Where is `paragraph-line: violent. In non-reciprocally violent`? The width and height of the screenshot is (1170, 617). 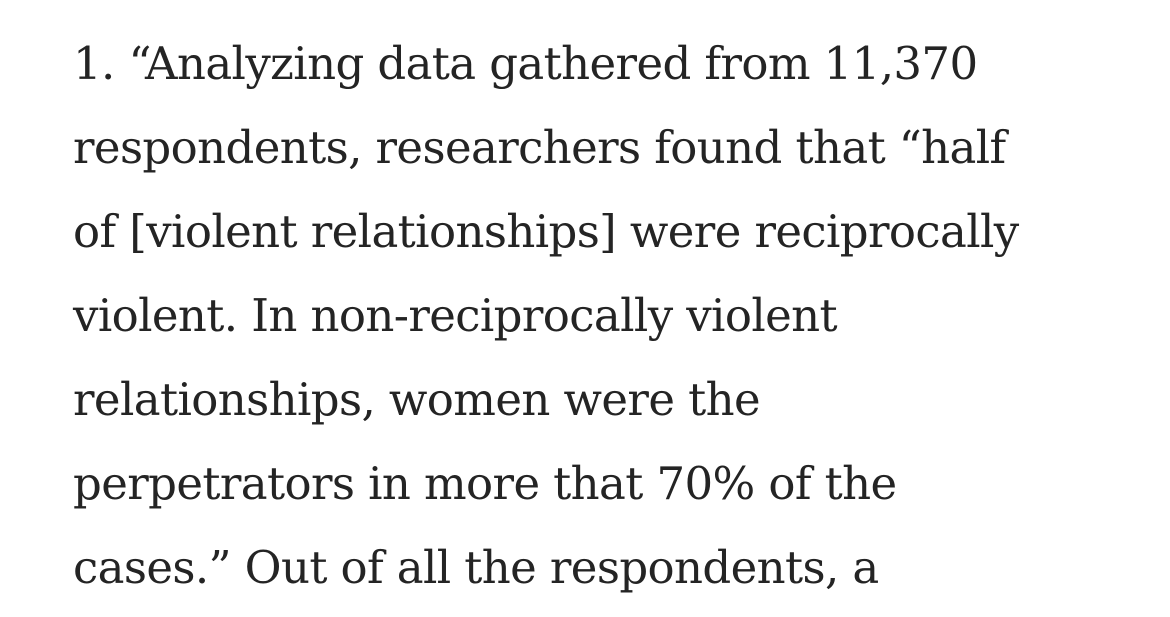 paragraph-line: violent. In non-reciprocally violent is located at coordinates (455, 315).